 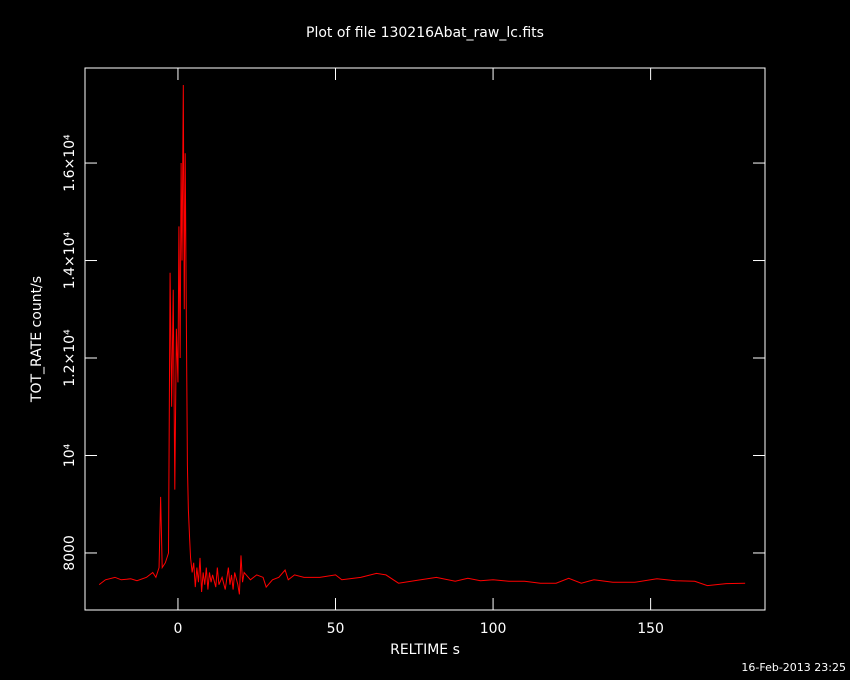 What do you see at coordinates (70, 553) in the screenshot?
I see `y-tick-label: 8000` at bounding box center [70, 553].